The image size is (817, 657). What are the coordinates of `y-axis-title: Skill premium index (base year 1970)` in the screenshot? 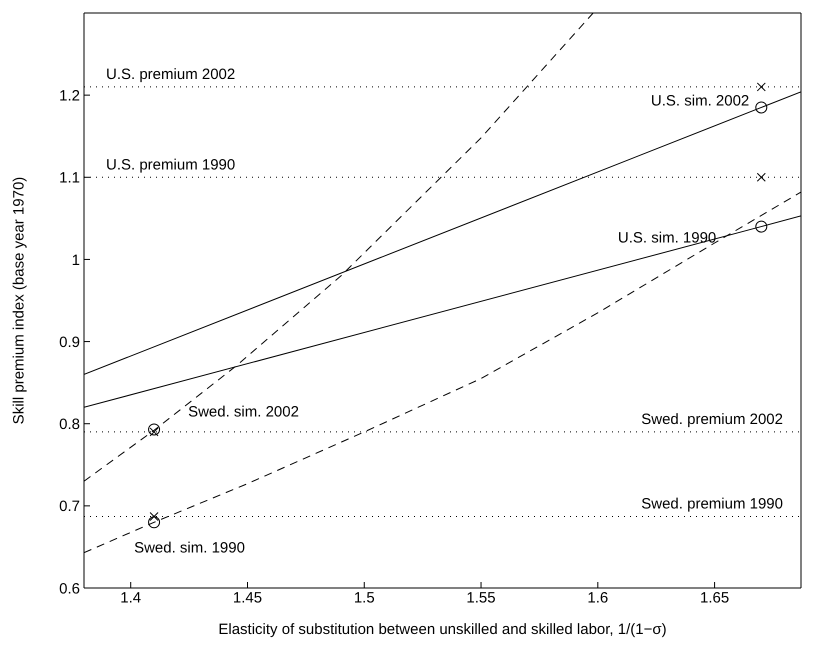 It's located at (19, 300).